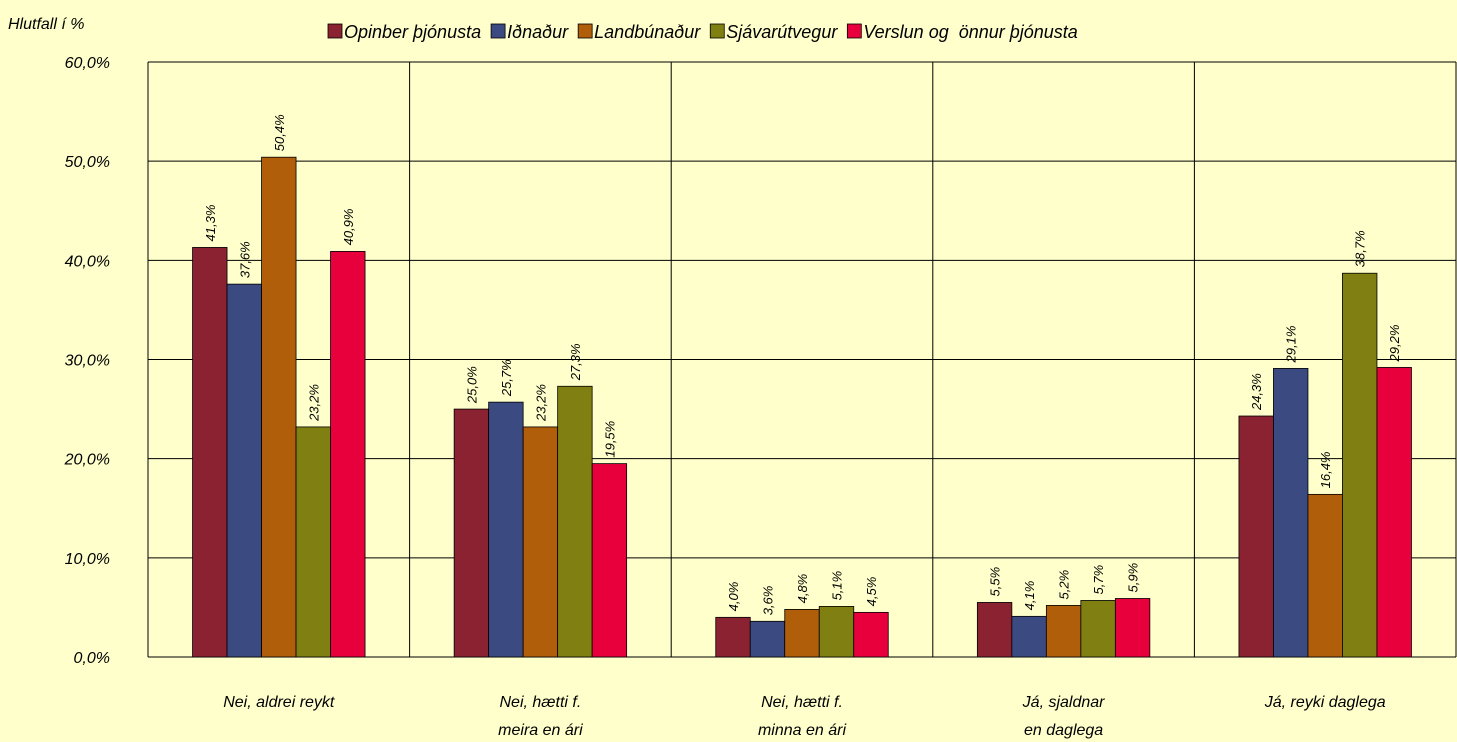  Describe the element at coordinates (768, 601) in the screenshot. I see `value-label: 3,6%` at that location.